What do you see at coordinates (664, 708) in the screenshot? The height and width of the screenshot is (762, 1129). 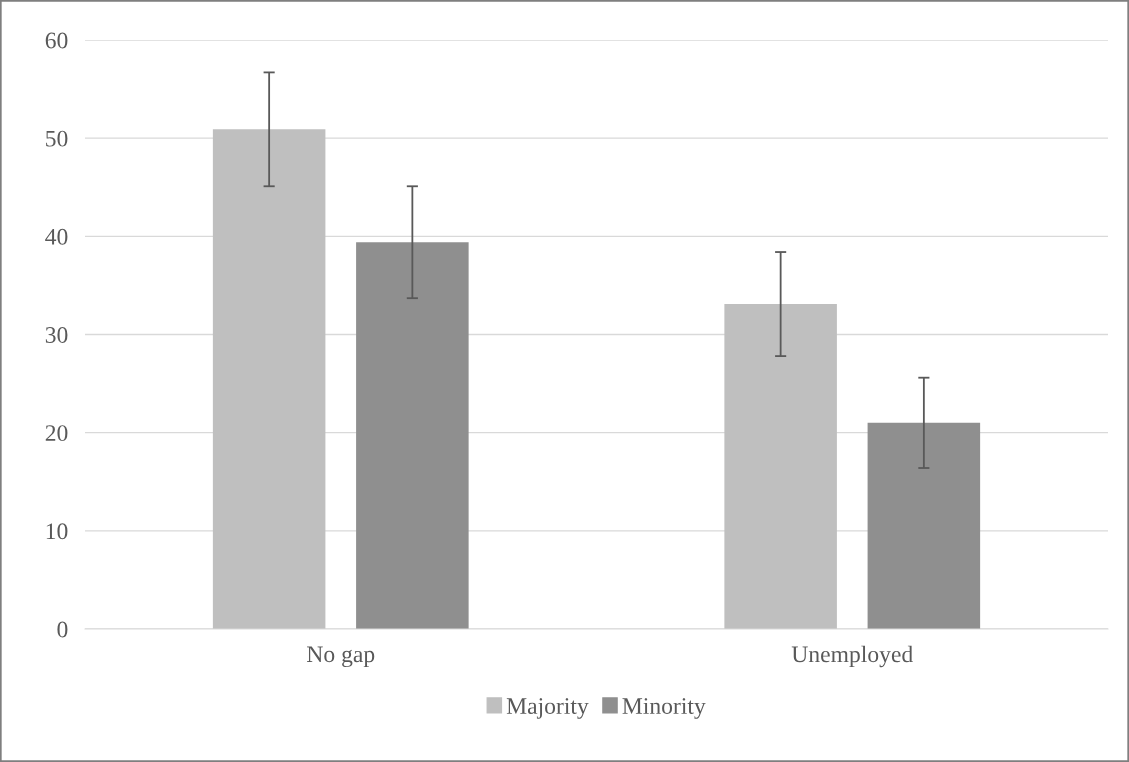 I see `legend-label: Minority` at bounding box center [664, 708].